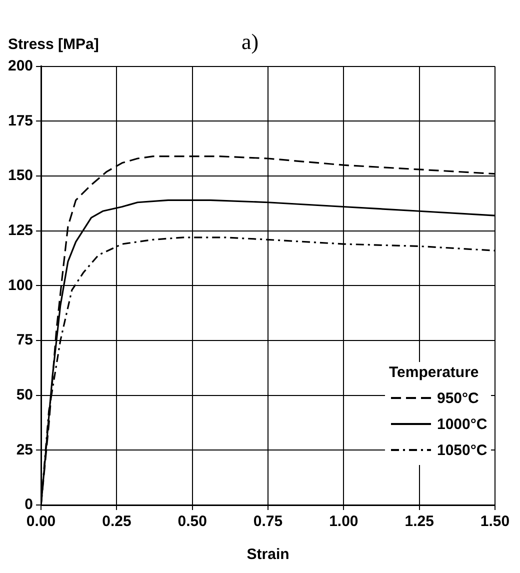  Describe the element at coordinates (462, 450) in the screenshot. I see `legend-label: 1050°C` at that location.